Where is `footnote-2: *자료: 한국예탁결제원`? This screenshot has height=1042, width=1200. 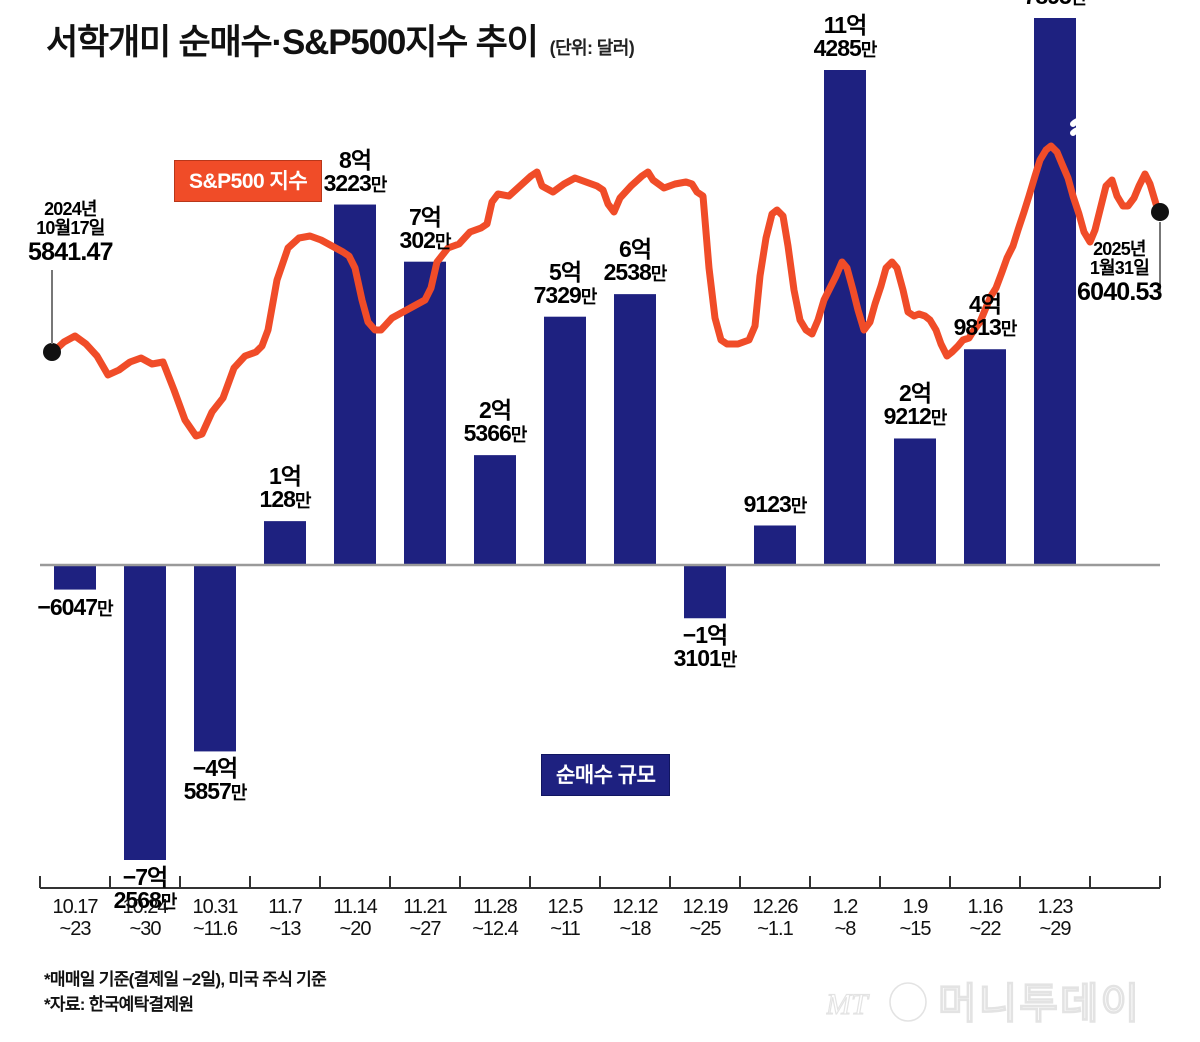 footnote-2: *자료: 한국예탁결제원 is located at coordinates (119, 1004).